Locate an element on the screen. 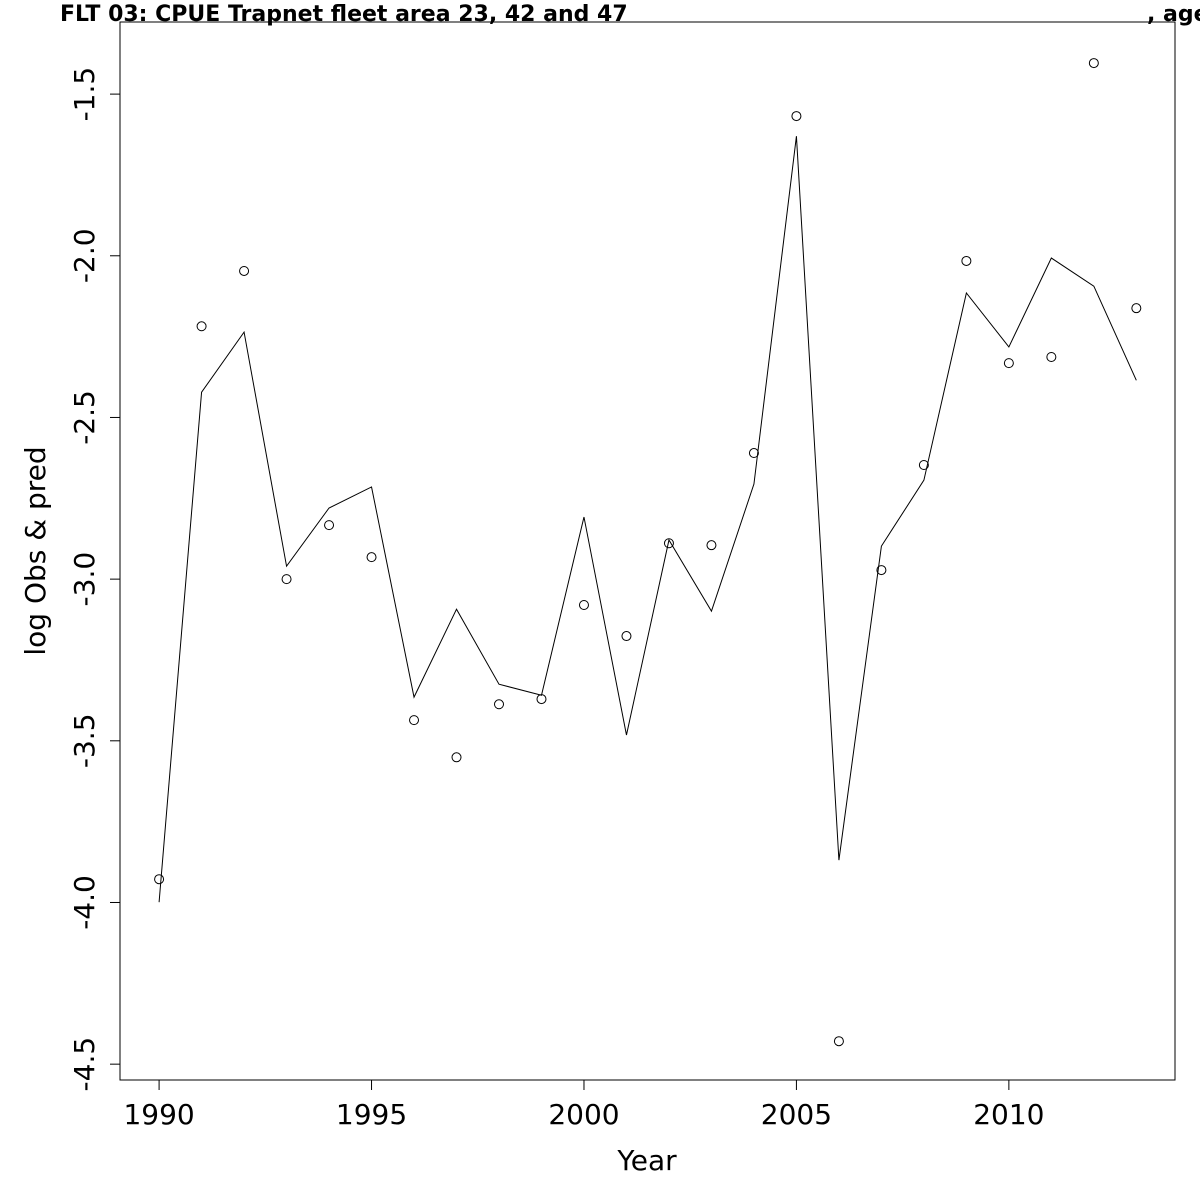 The image size is (1200, 1200). y-tick-label: -4.0 is located at coordinates (84, 902).